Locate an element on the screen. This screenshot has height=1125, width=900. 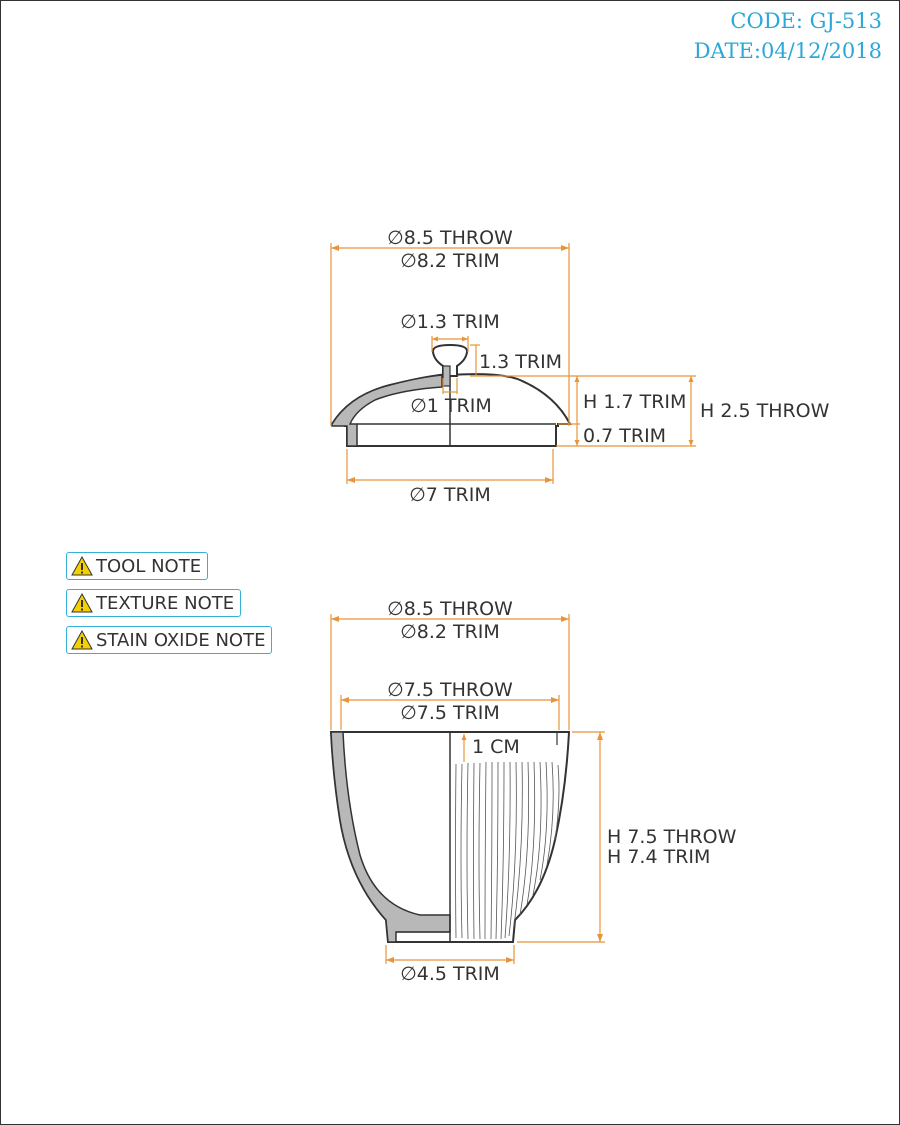
lid-knob is located at coordinates (450, 360).